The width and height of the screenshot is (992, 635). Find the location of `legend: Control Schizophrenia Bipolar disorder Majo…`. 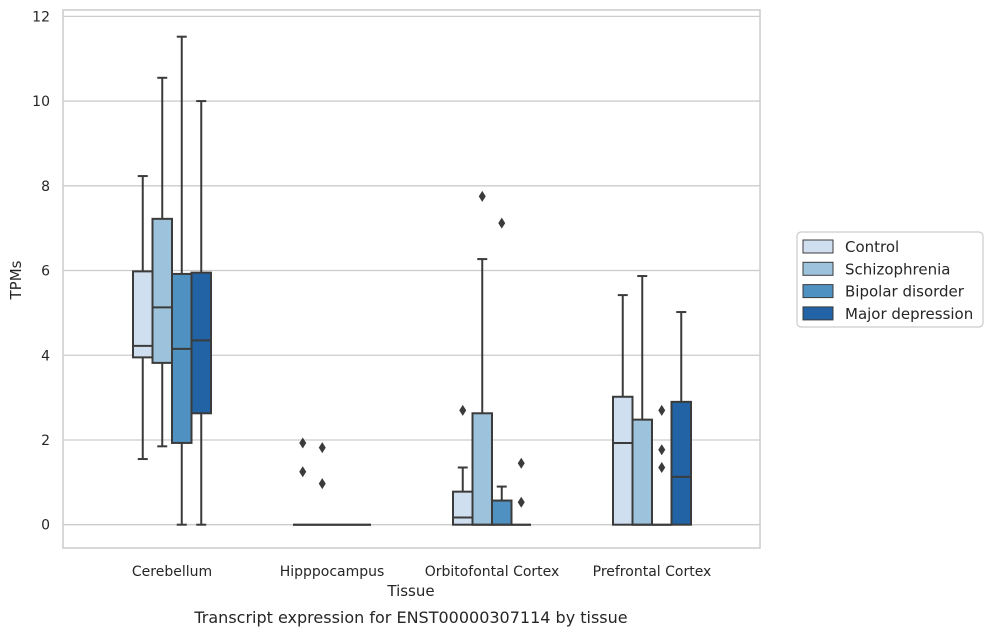

legend: Control Schizophrenia Bipolar disorder Majo… is located at coordinates (890, 279).